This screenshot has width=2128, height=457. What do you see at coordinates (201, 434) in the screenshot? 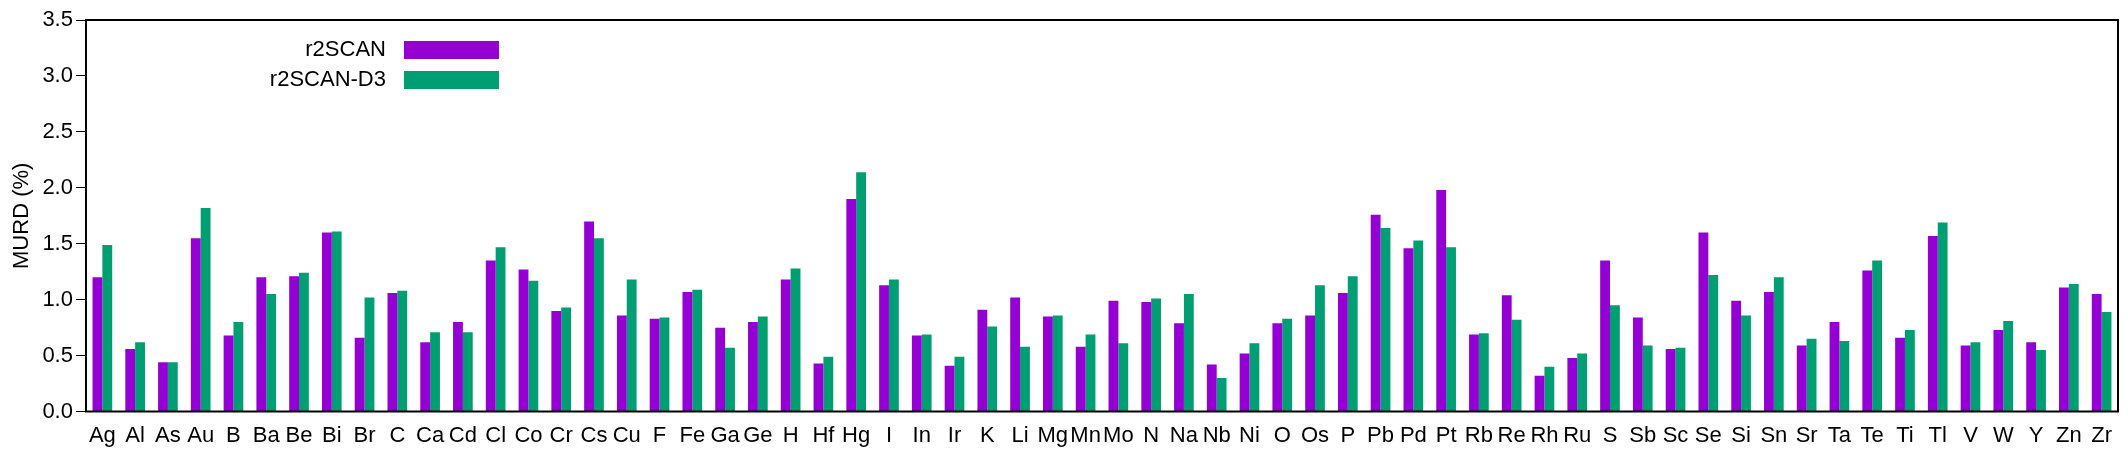
I see `x-tick-label: Au` at bounding box center [201, 434].